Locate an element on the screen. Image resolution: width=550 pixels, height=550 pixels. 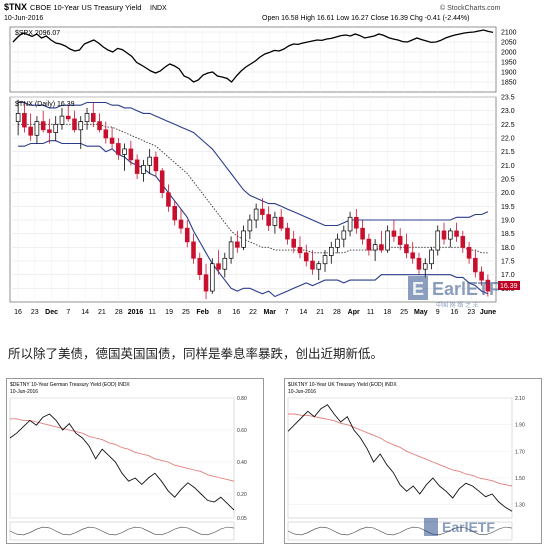
chart-ticker: $TNX is located at coordinates (15, 7).